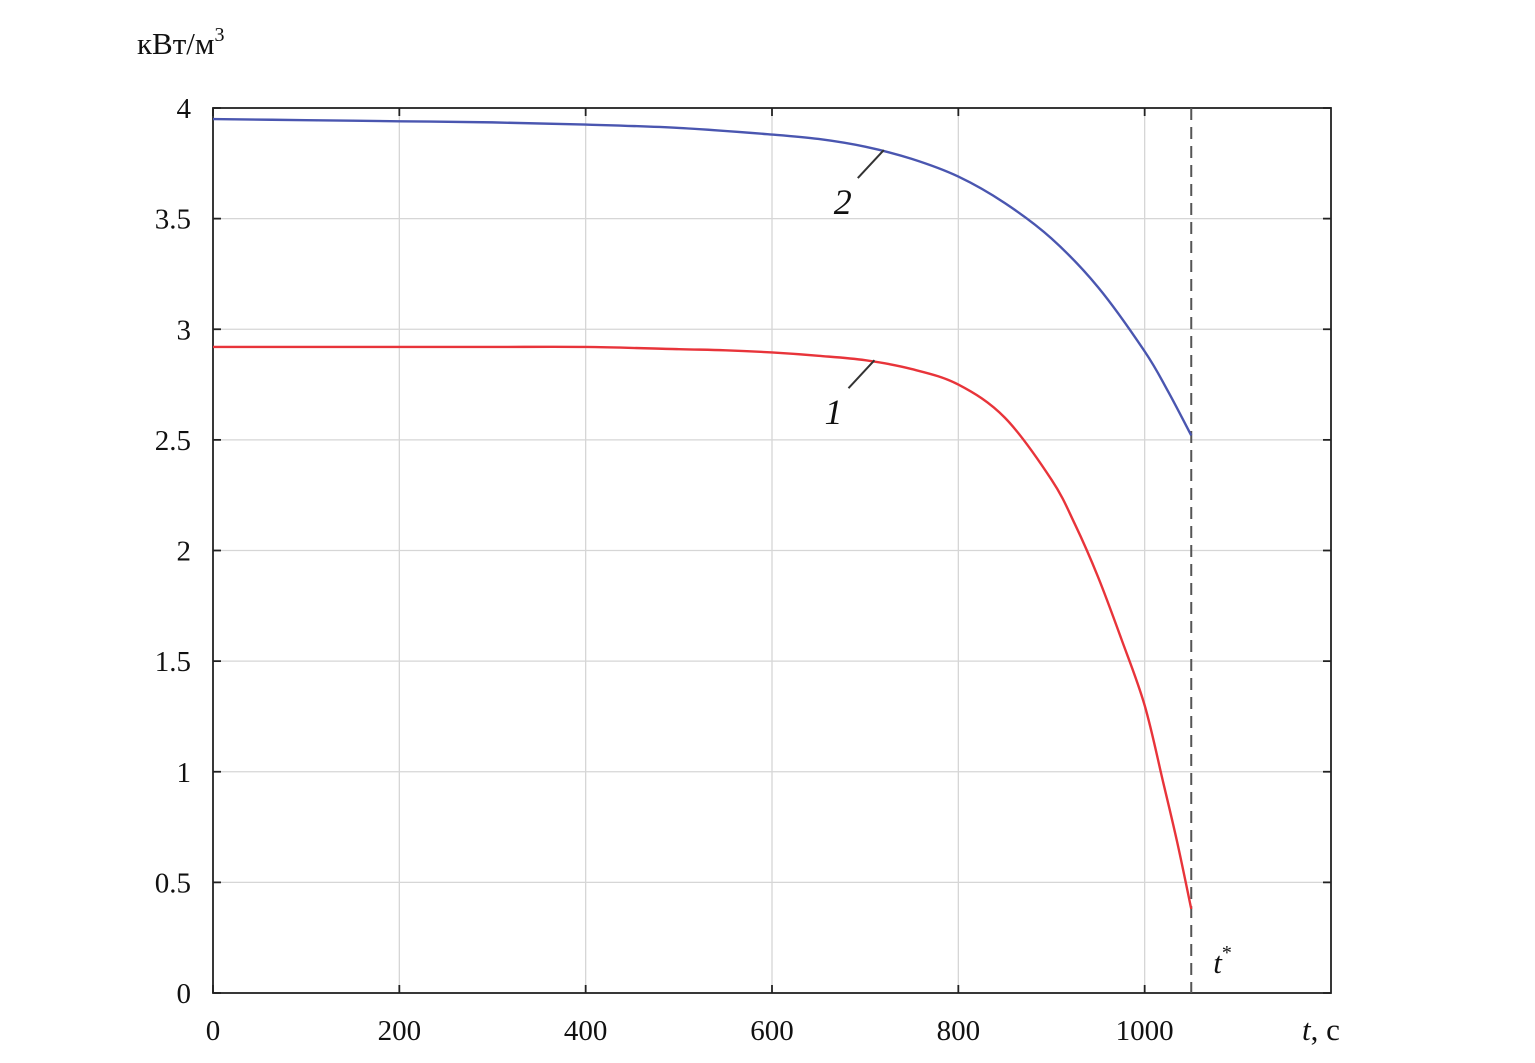  What do you see at coordinates (220, 35) in the screenshot?
I see `y-axis-unit-superscript: 3` at bounding box center [220, 35].